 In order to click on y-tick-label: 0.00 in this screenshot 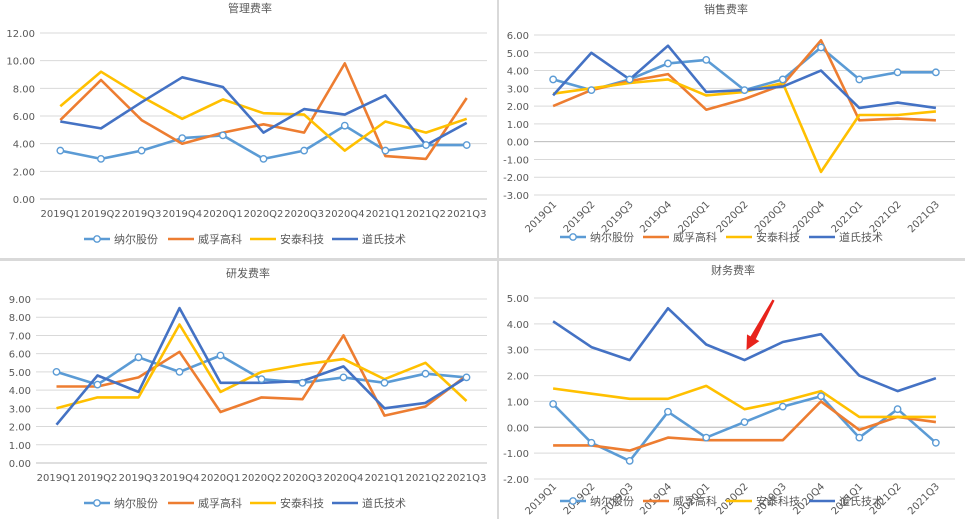, I will do `click(518, 143)`.